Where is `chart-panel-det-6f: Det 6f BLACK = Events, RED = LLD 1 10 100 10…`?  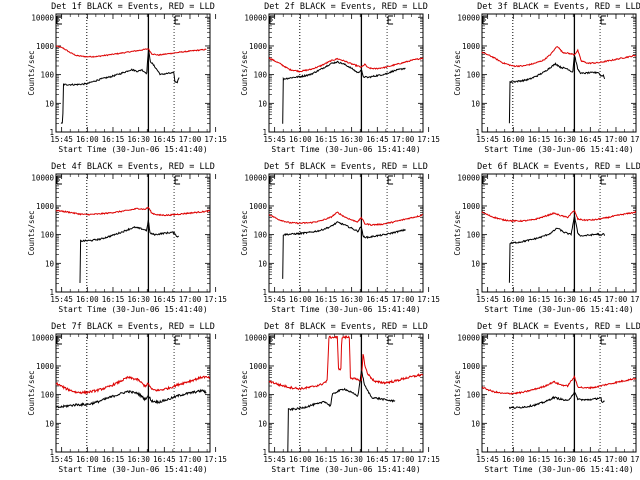
chart-panel-det-6f: Det 6f BLACK = Events, RED = LLD 1 10 100 10… is located at coordinates (546, 238).